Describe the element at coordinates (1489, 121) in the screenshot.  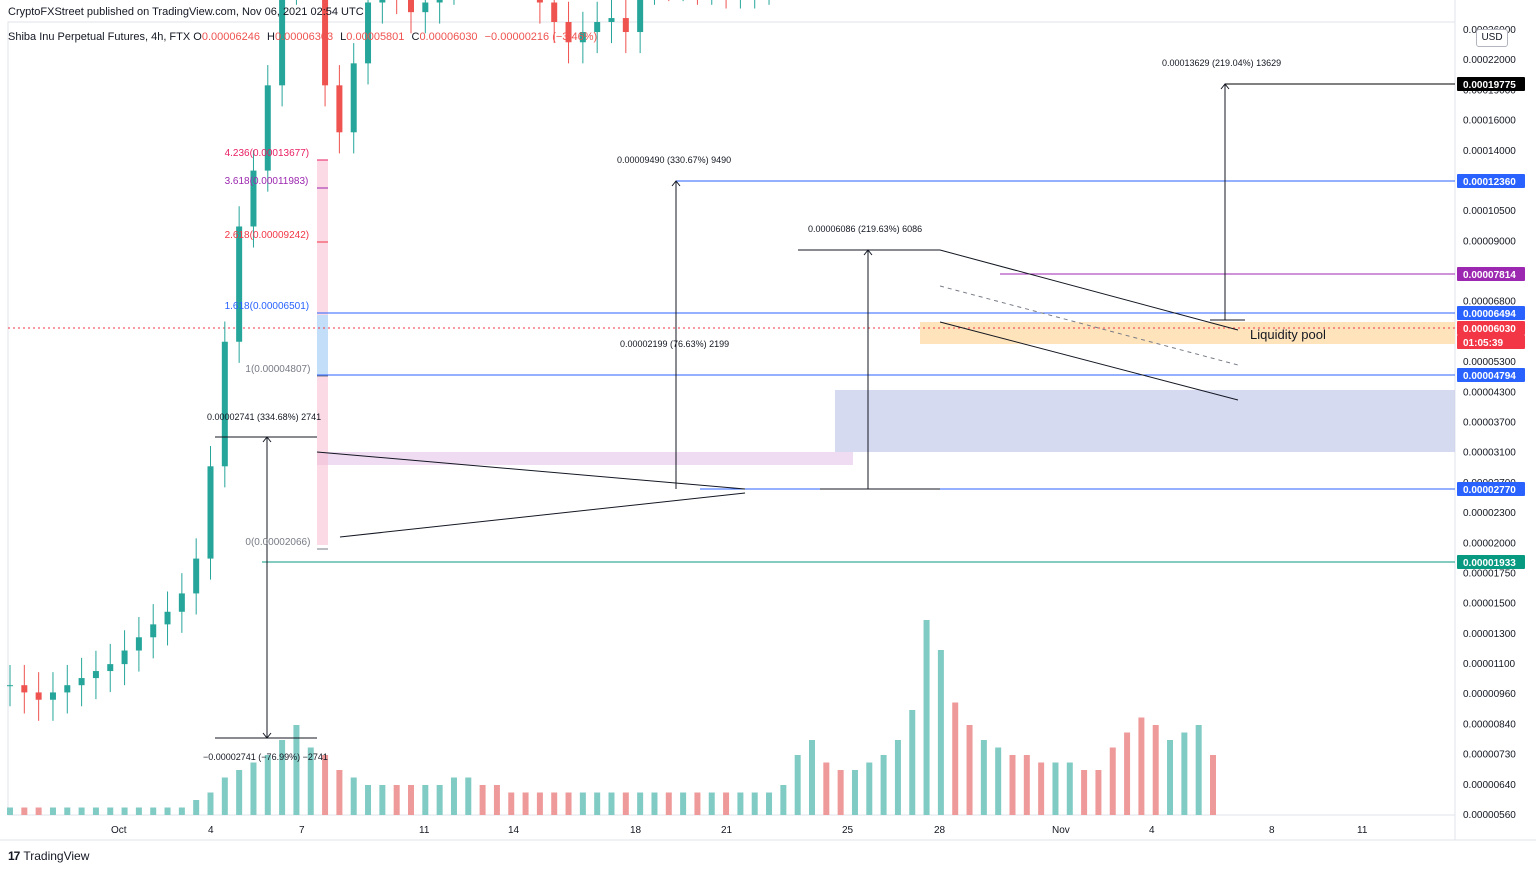
I see `price-tick-label: 0.00016000` at that location.